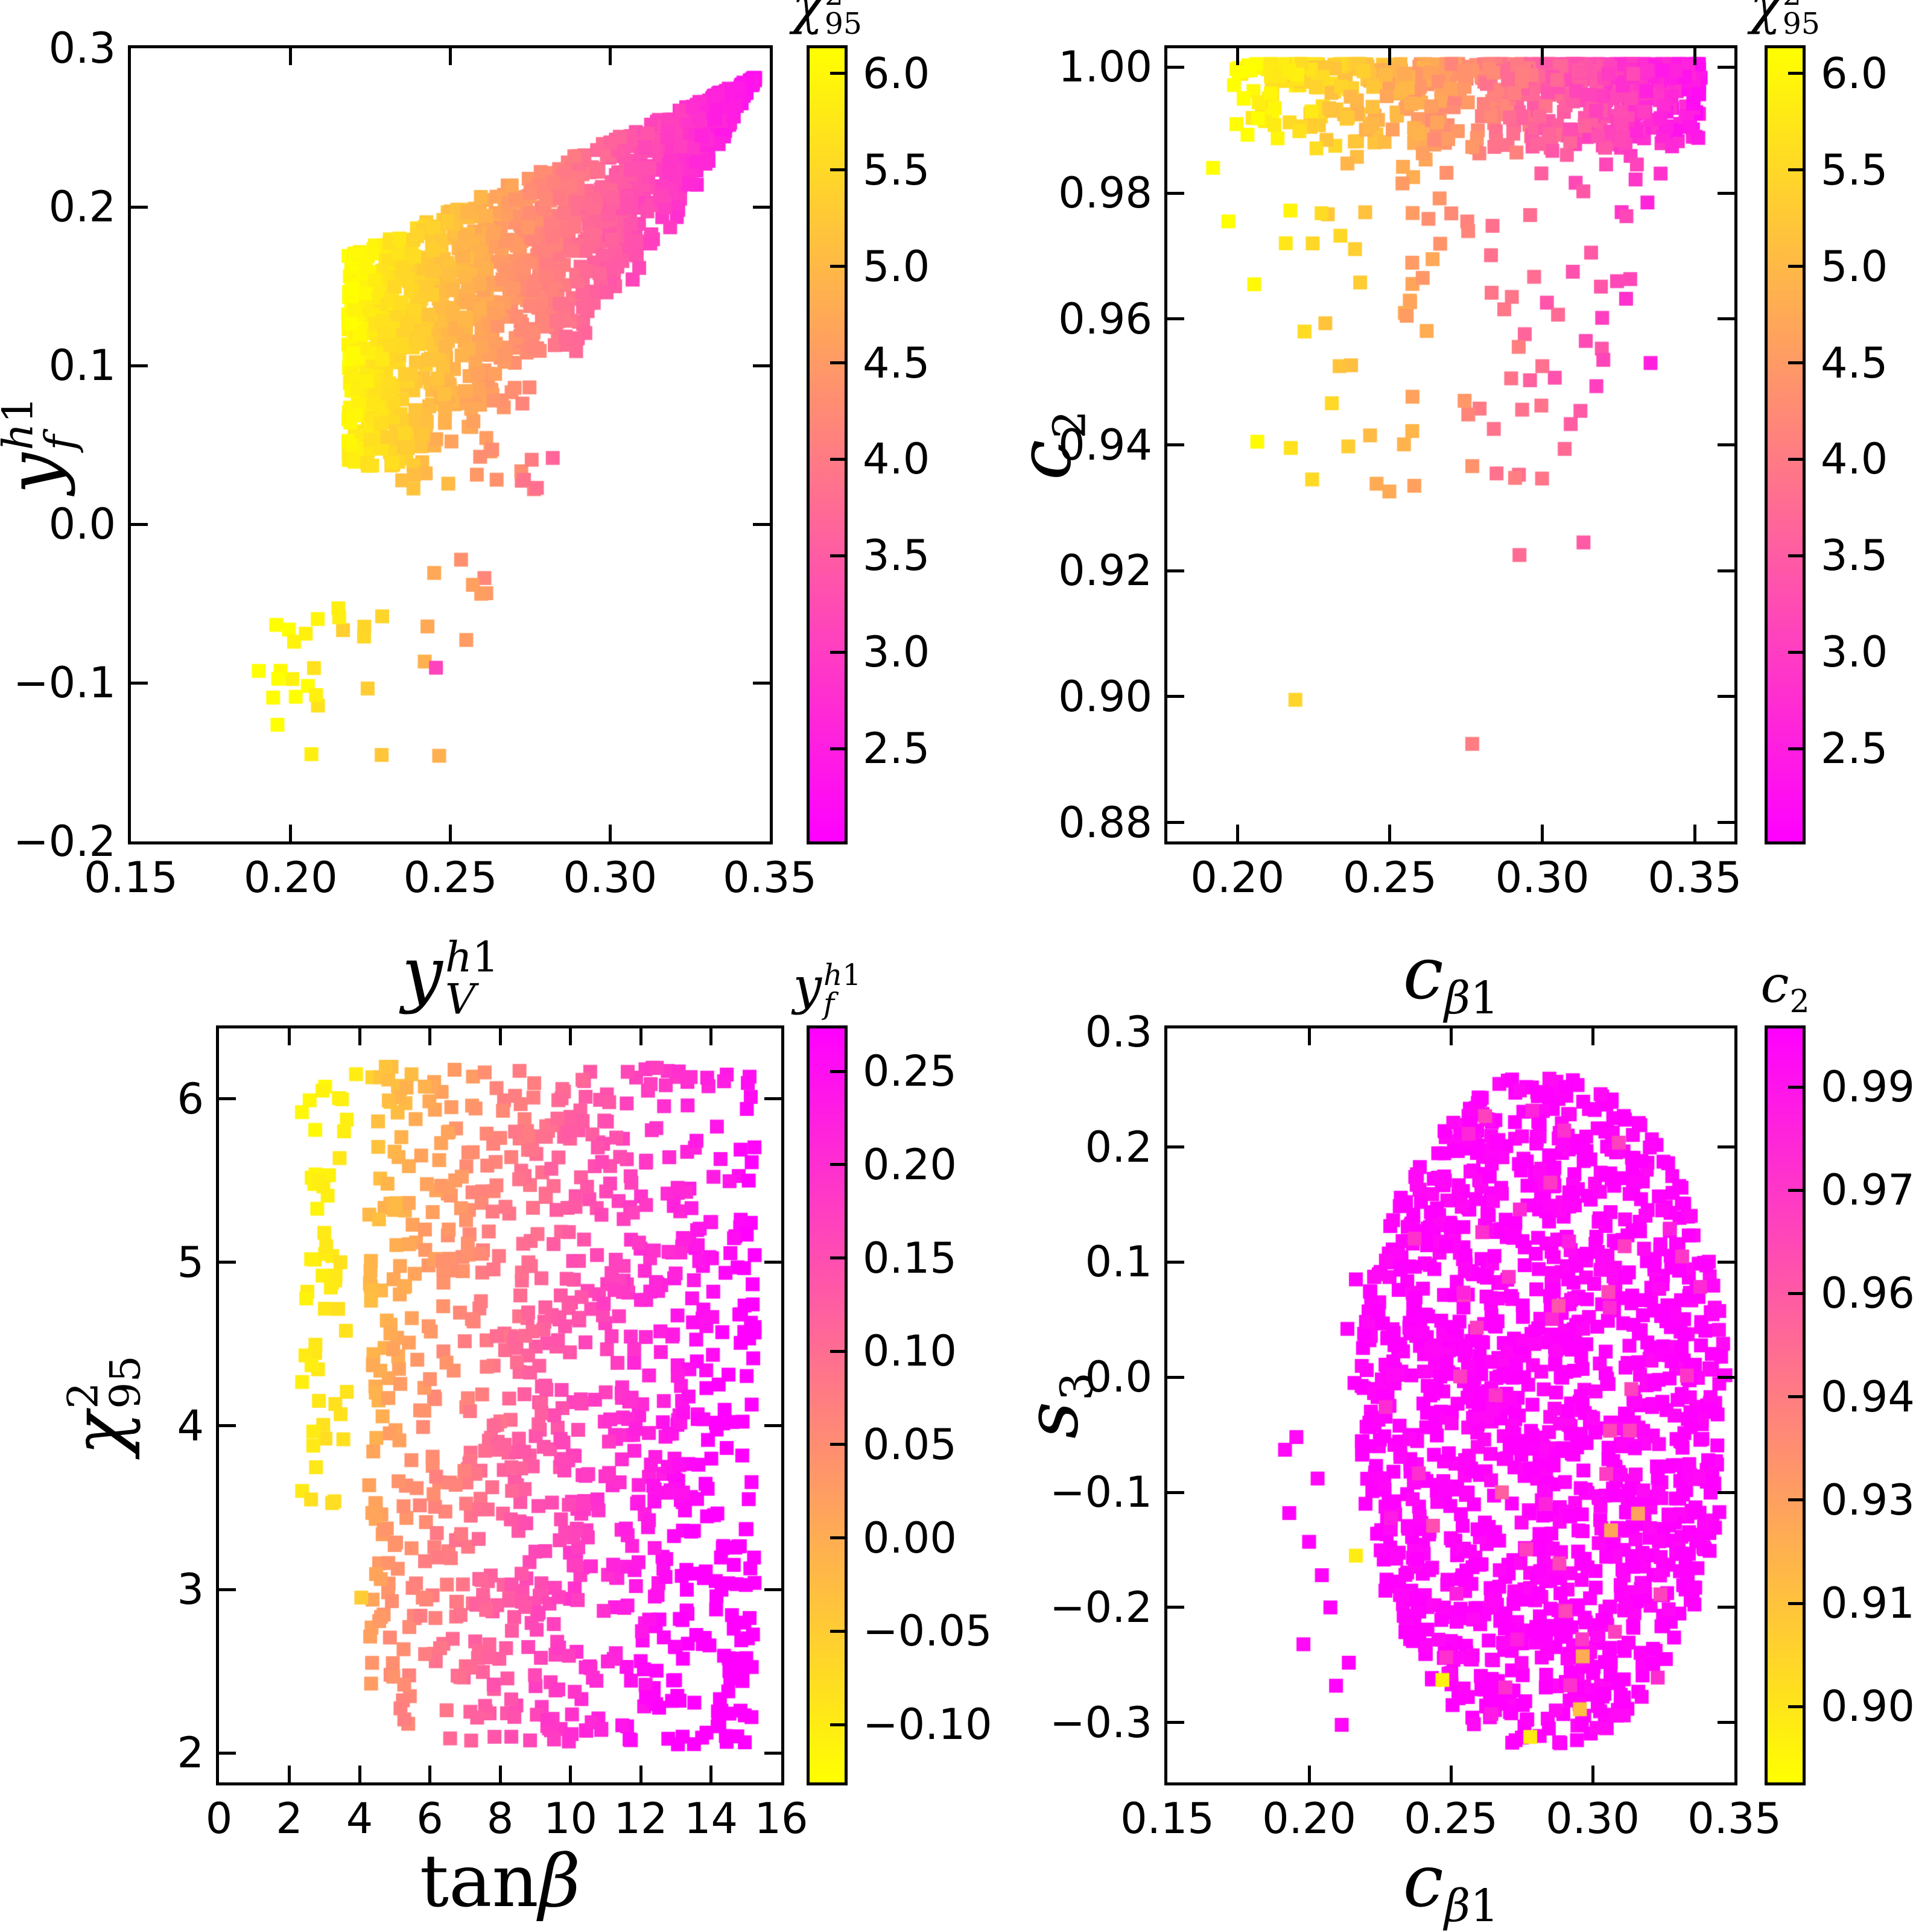 This screenshot has width=1916, height=1932. What do you see at coordinates (1105, 571) in the screenshot?
I see `y-tick-label: 0.92` at bounding box center [1105, 571].